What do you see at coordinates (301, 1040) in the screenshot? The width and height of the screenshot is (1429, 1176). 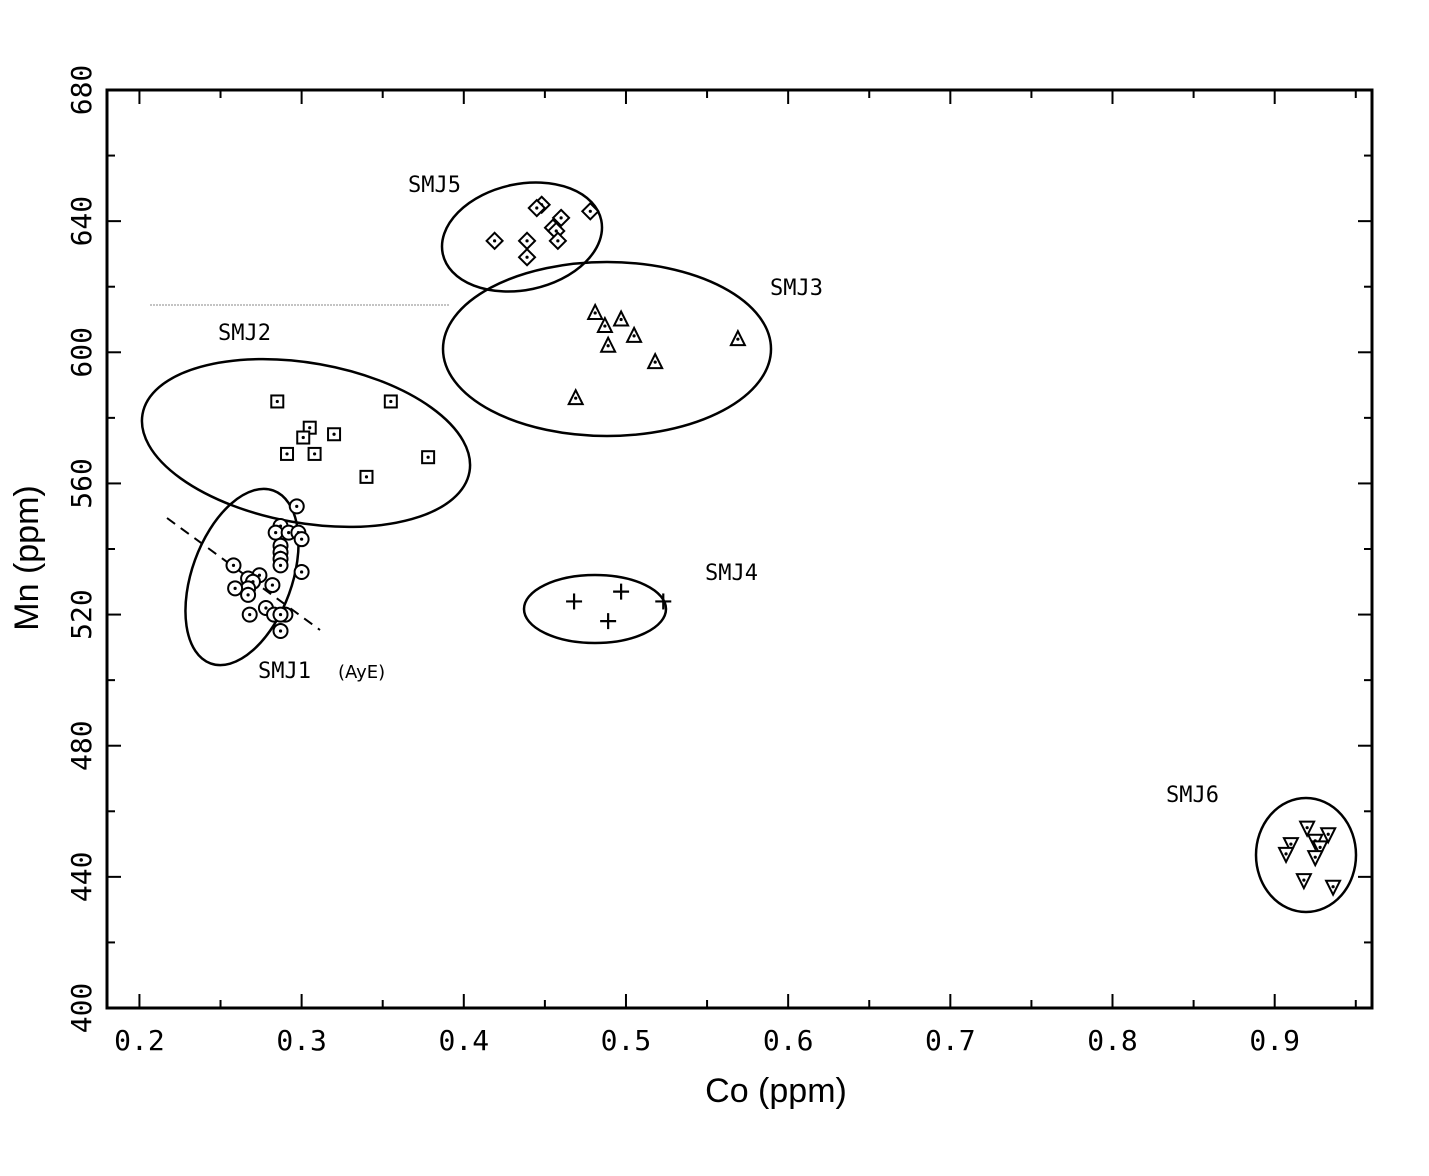 I see `x-tick-label: 0.3` at bounding box center [301, 1040].